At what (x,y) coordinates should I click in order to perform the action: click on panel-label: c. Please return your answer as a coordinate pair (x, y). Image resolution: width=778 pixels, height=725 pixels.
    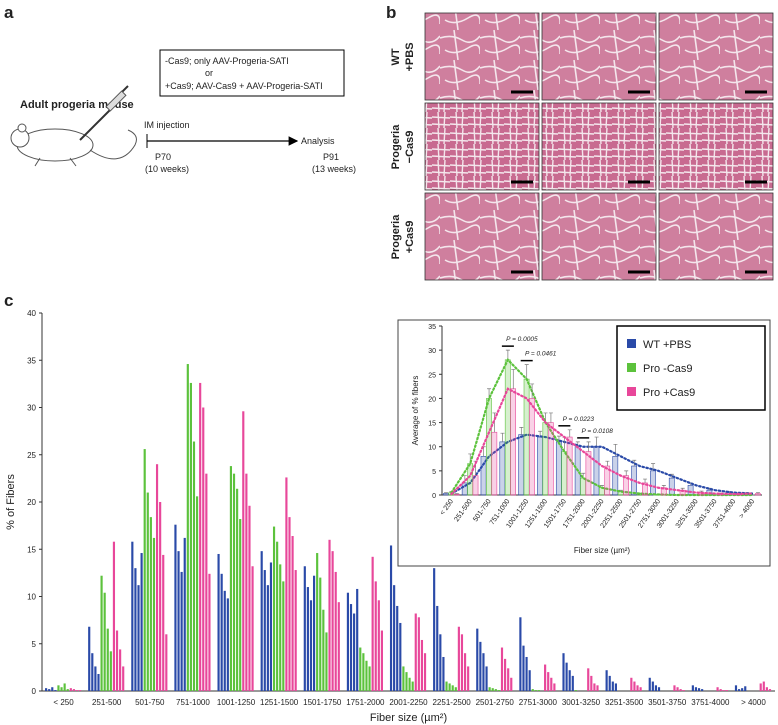
    Looking at the image, I should click on (8, 300).